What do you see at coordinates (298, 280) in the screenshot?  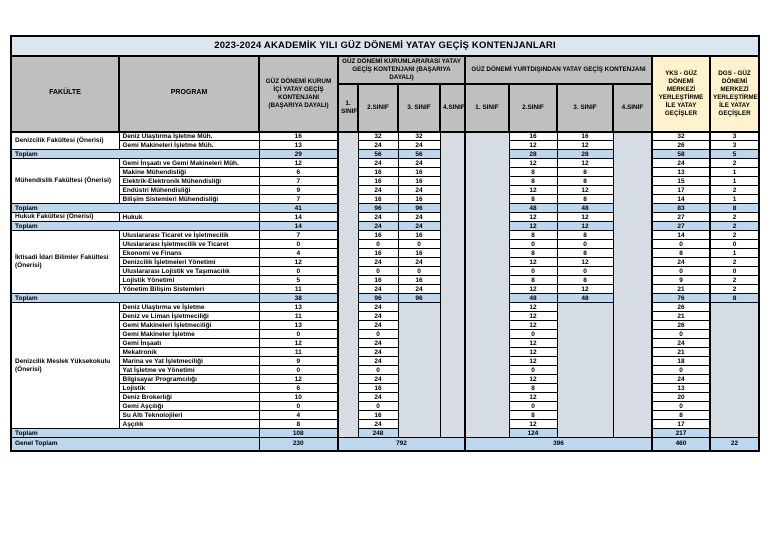 I see `kurum-ici-quota-cell: 5` at bounding box center [298, 280].